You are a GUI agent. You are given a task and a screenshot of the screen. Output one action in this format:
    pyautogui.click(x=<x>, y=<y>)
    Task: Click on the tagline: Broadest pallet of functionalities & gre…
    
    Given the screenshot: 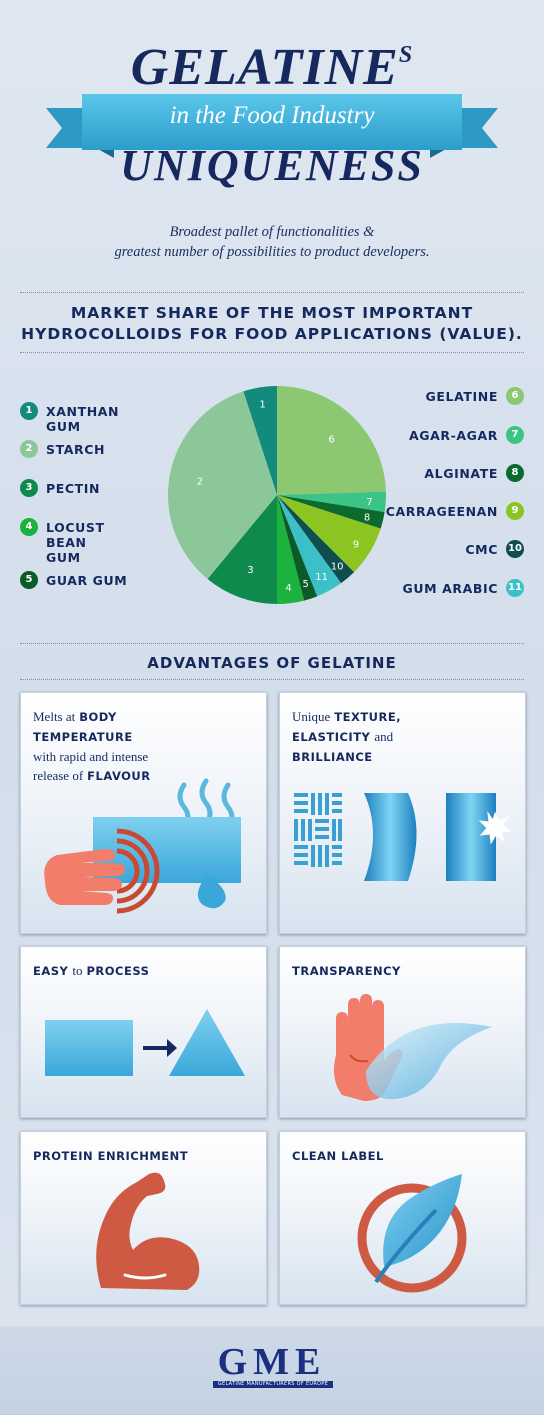 What is the action you would take?
    pyautogui.click(x=272, y=242)
    